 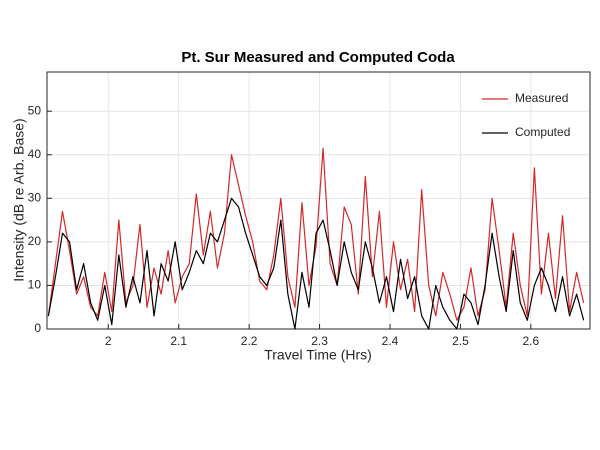 What do you see at coordinates (35, 110) in the screenshot?
I see `y-tick-label: 50` at bounding box center [35, 110].